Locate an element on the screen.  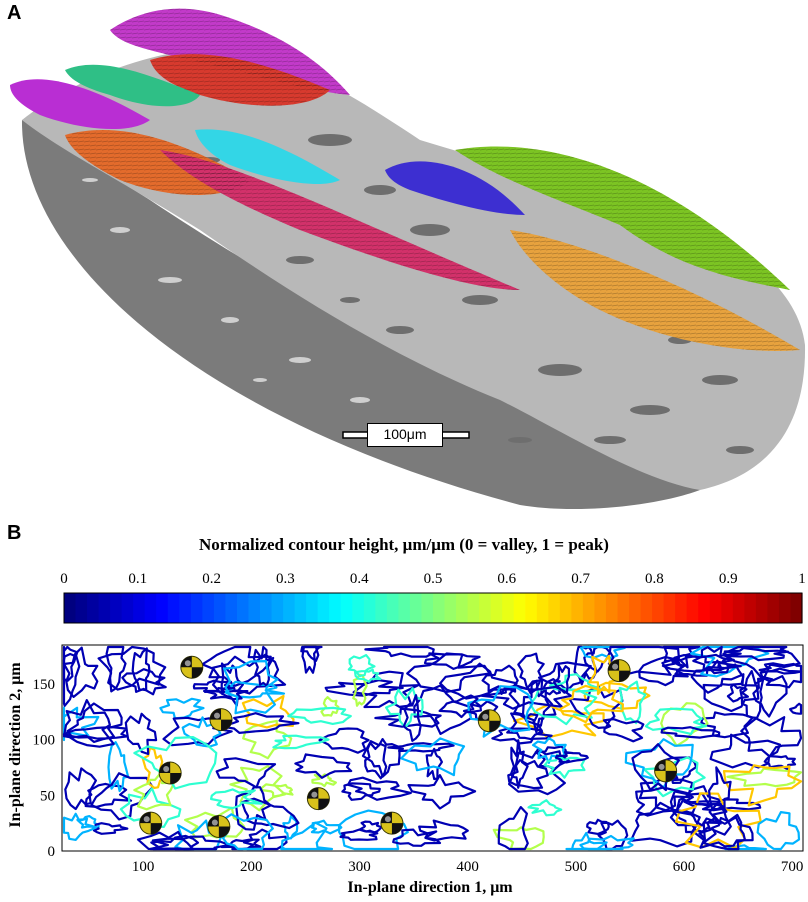
colorbar-tick-label: 0.9 is located at coordinates (728, 579).